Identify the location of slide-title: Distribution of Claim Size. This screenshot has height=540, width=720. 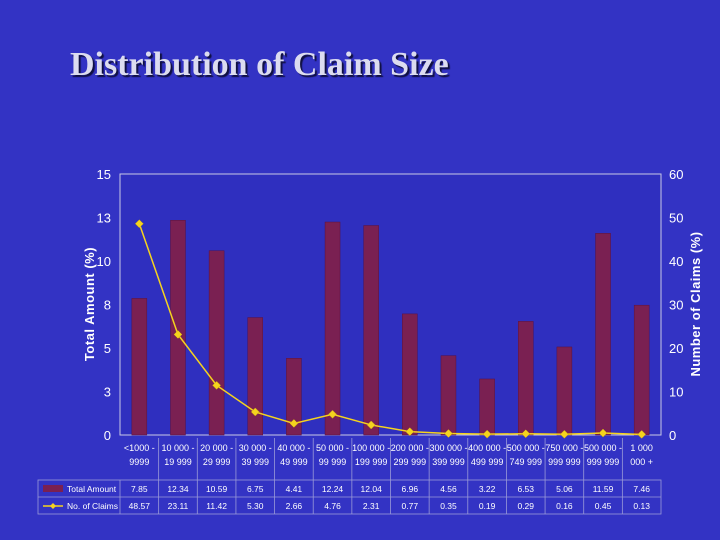
(259, 64).